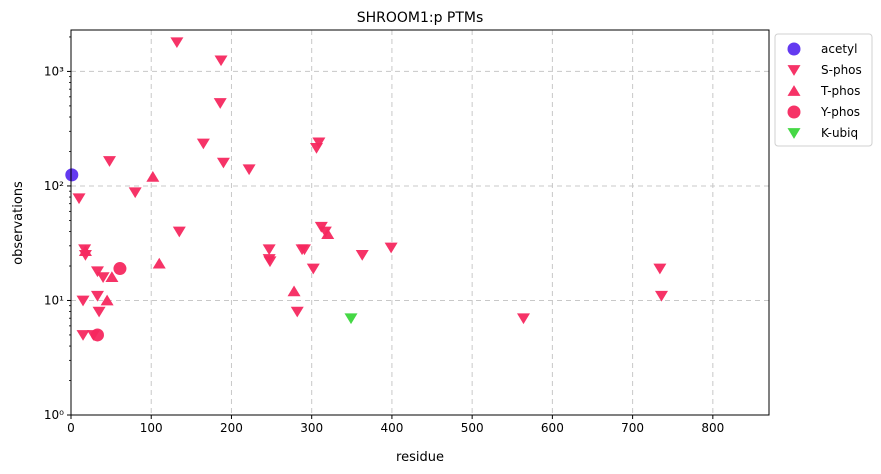  I want to click on legend-label: acetyl, so click(839, 49).